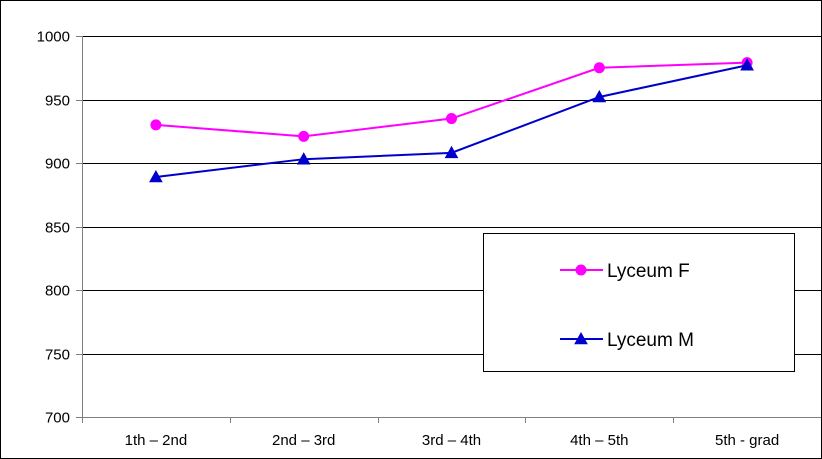 The image size is (822, 459). I want to click on x-tick-label: 3rd – 4th, so click(451, 440).